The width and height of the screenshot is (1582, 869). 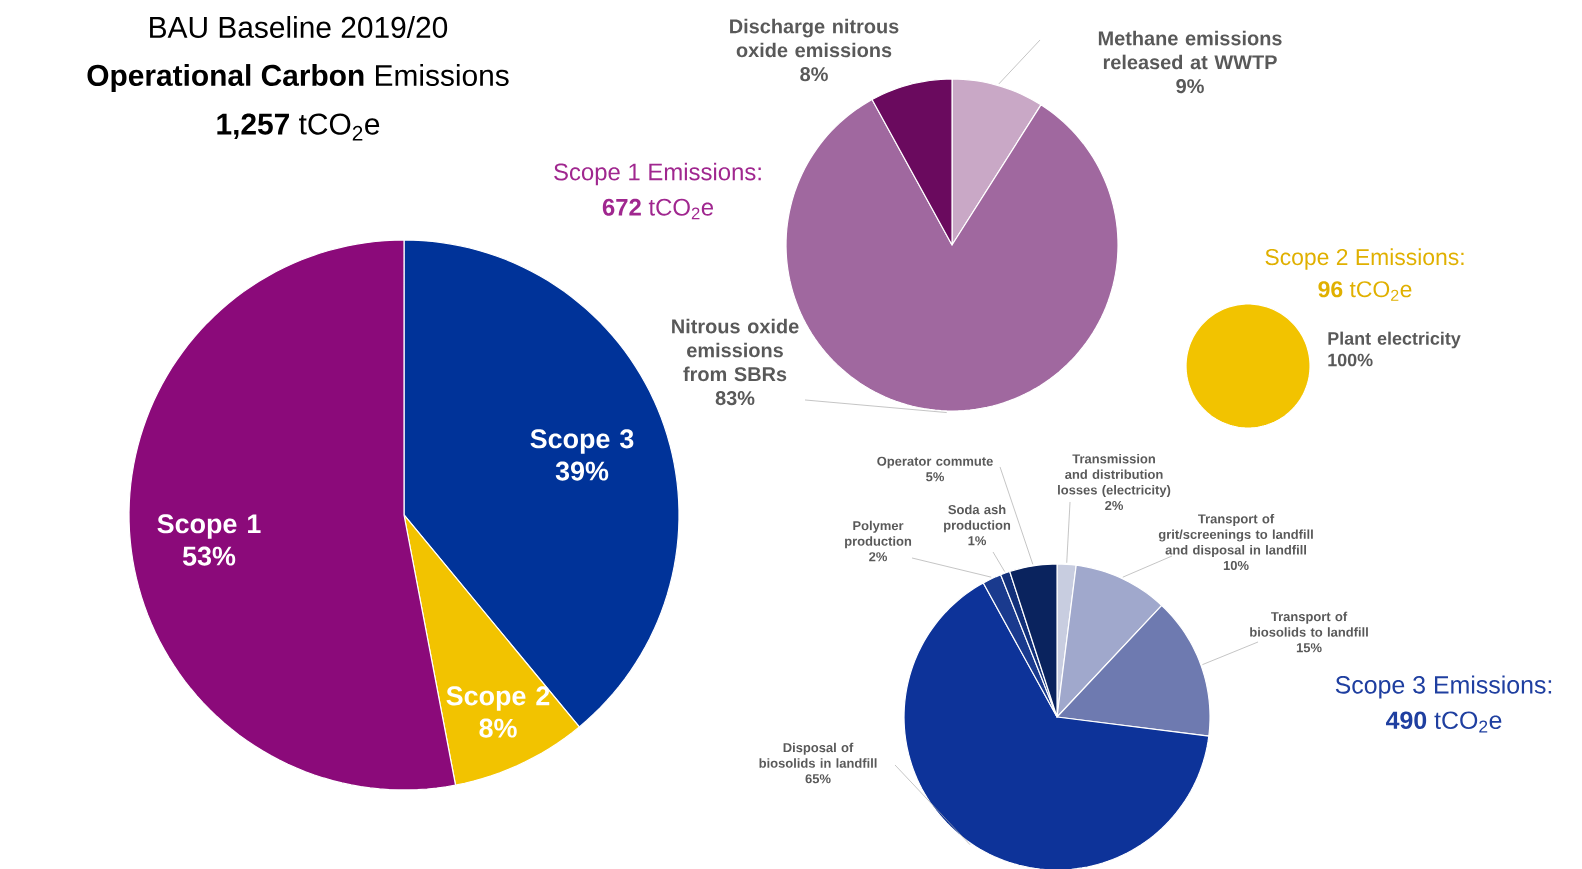 What do you see at coordinates (1444, 722) in the screenshot?
I see `text: 490 tCO$_{2}$e` at bounding box center [1444, 722].